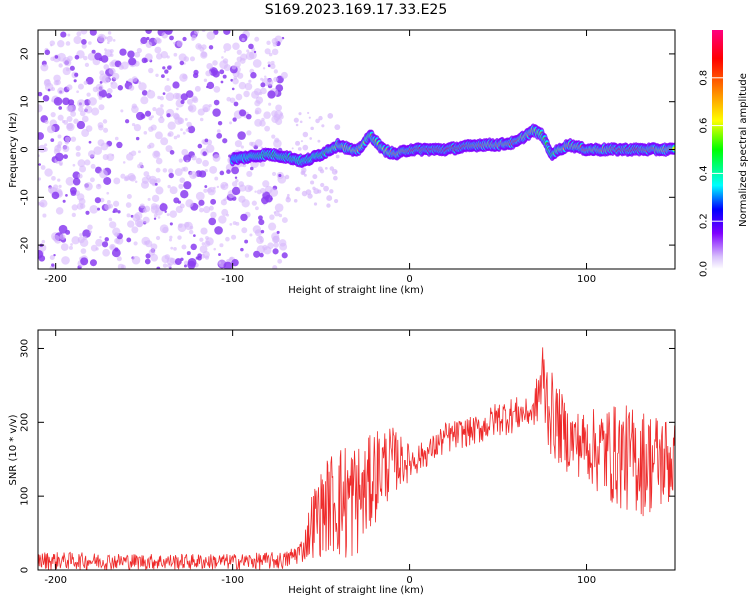 The image size is (750, 600). Describe the element at coordinates (25, 496) in the screenshot. I see `snr-y-tick-label: 100` at that location.